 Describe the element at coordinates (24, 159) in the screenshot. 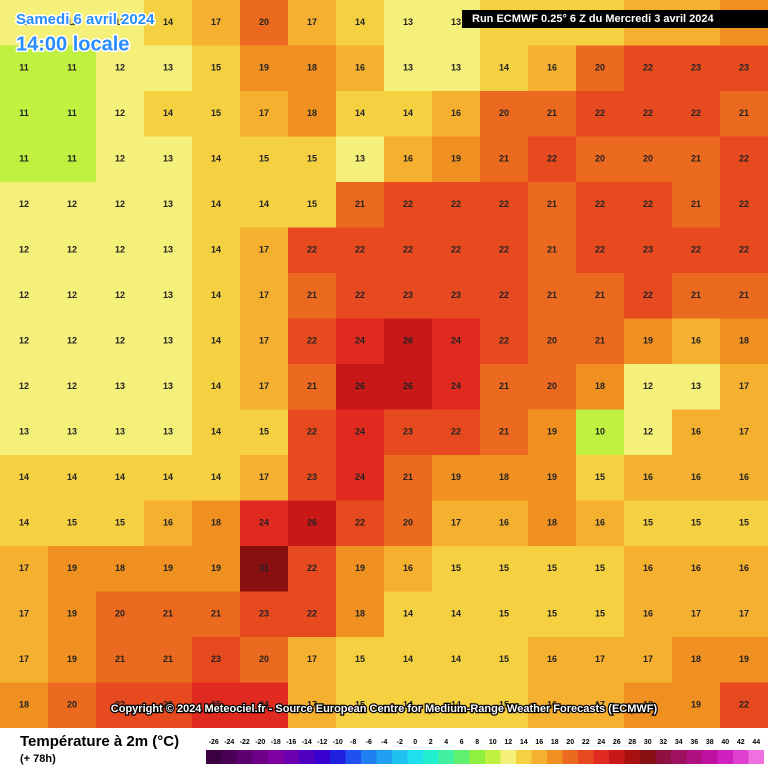

I see `temperature-label: 11` at that location.